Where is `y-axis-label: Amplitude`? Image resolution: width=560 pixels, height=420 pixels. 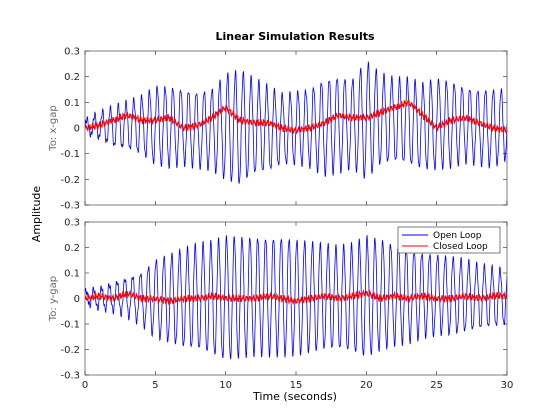
y-axis-label: Amplitude is located at coordinates (36, 214).